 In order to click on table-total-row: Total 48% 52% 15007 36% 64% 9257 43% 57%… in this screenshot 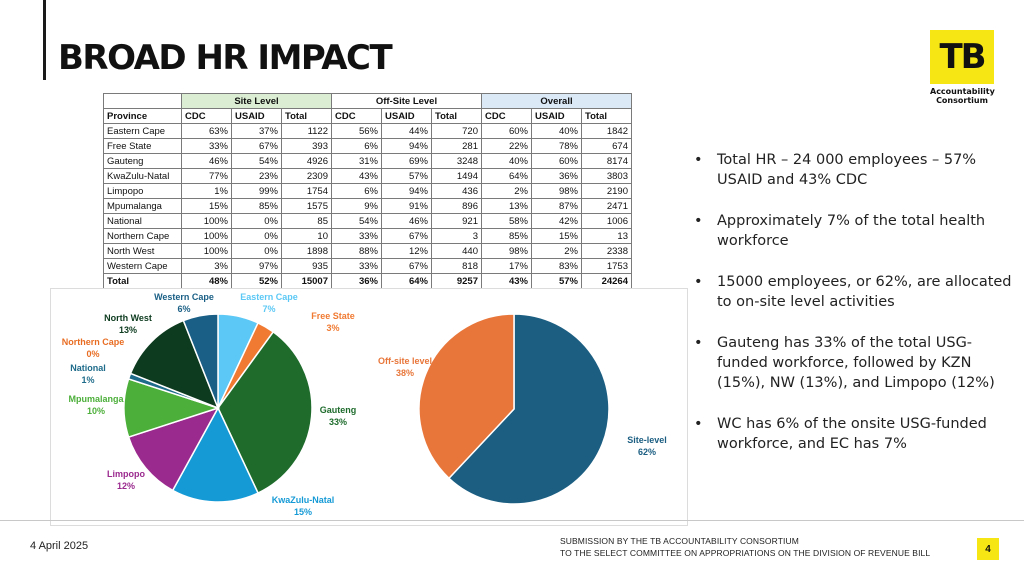, I will do `click(367, 281)`.